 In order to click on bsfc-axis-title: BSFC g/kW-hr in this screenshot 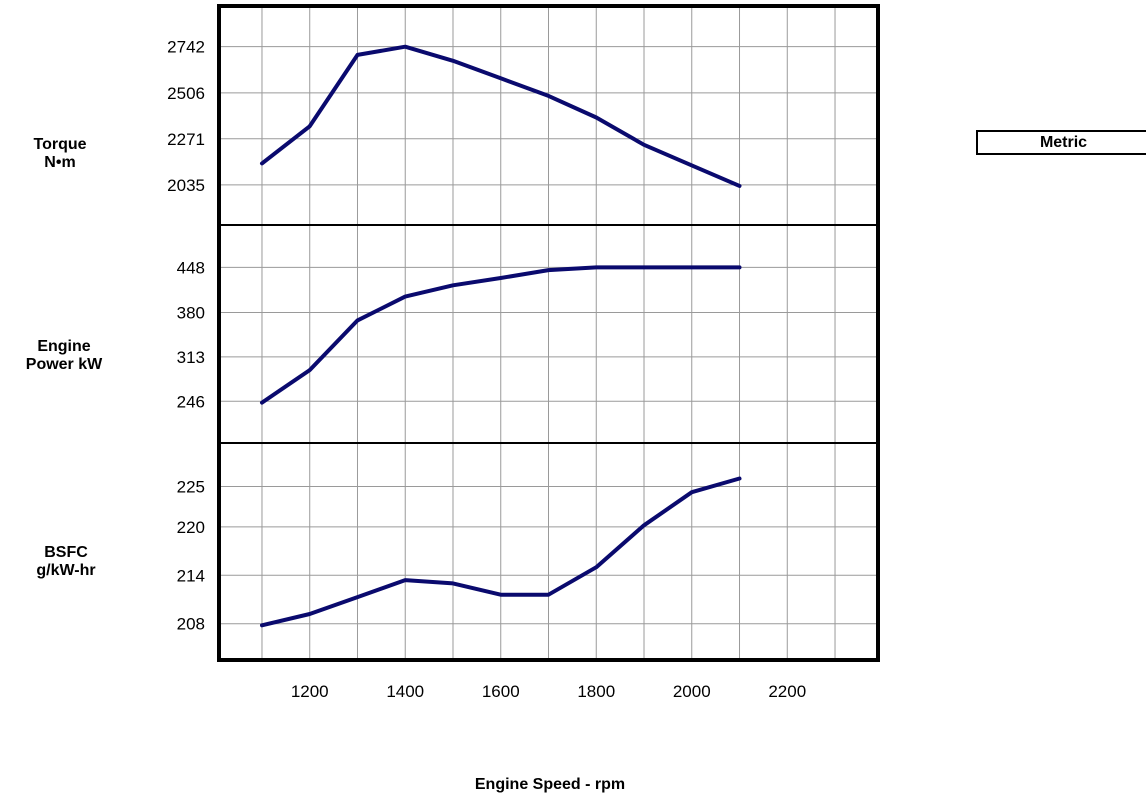, I will do `click(66, 562)`.